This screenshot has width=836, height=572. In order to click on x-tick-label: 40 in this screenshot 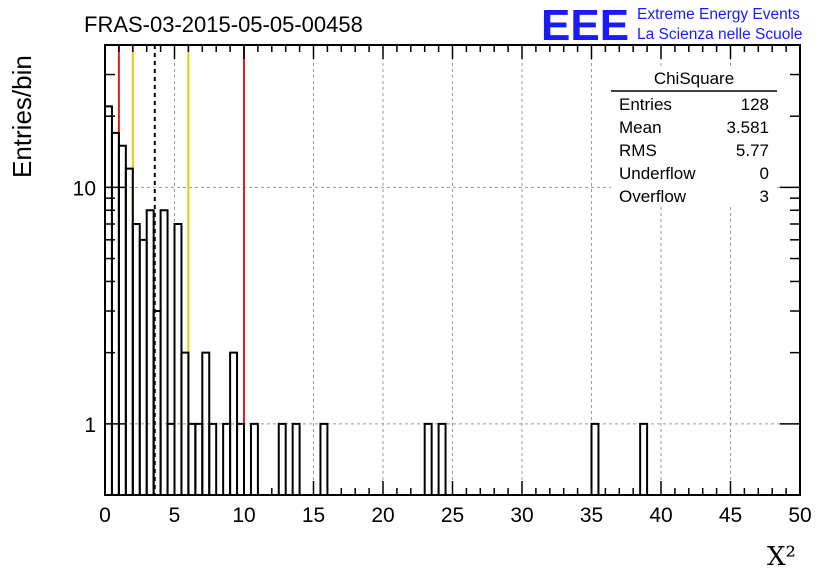, I will do `click(660, 515)`.